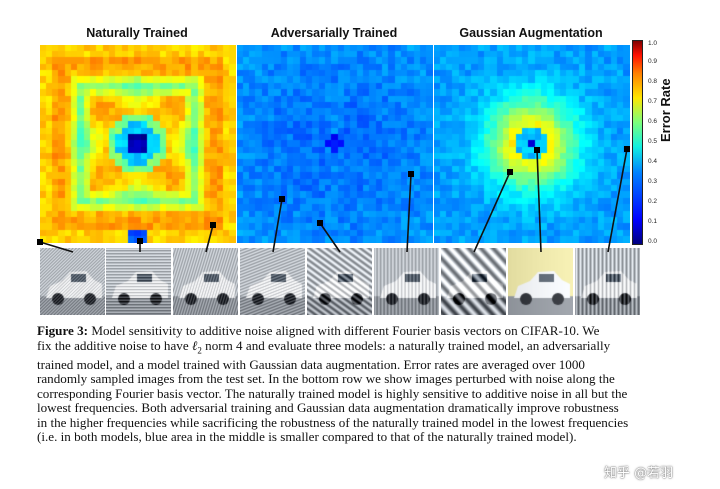 The width and height of the screenshot is (720, 489). What do you see at coordinates (531, 33) in the screenshot?
I see `panel-title-gaussian: Gaussian Augmentation` at bounding box center [531, 33].